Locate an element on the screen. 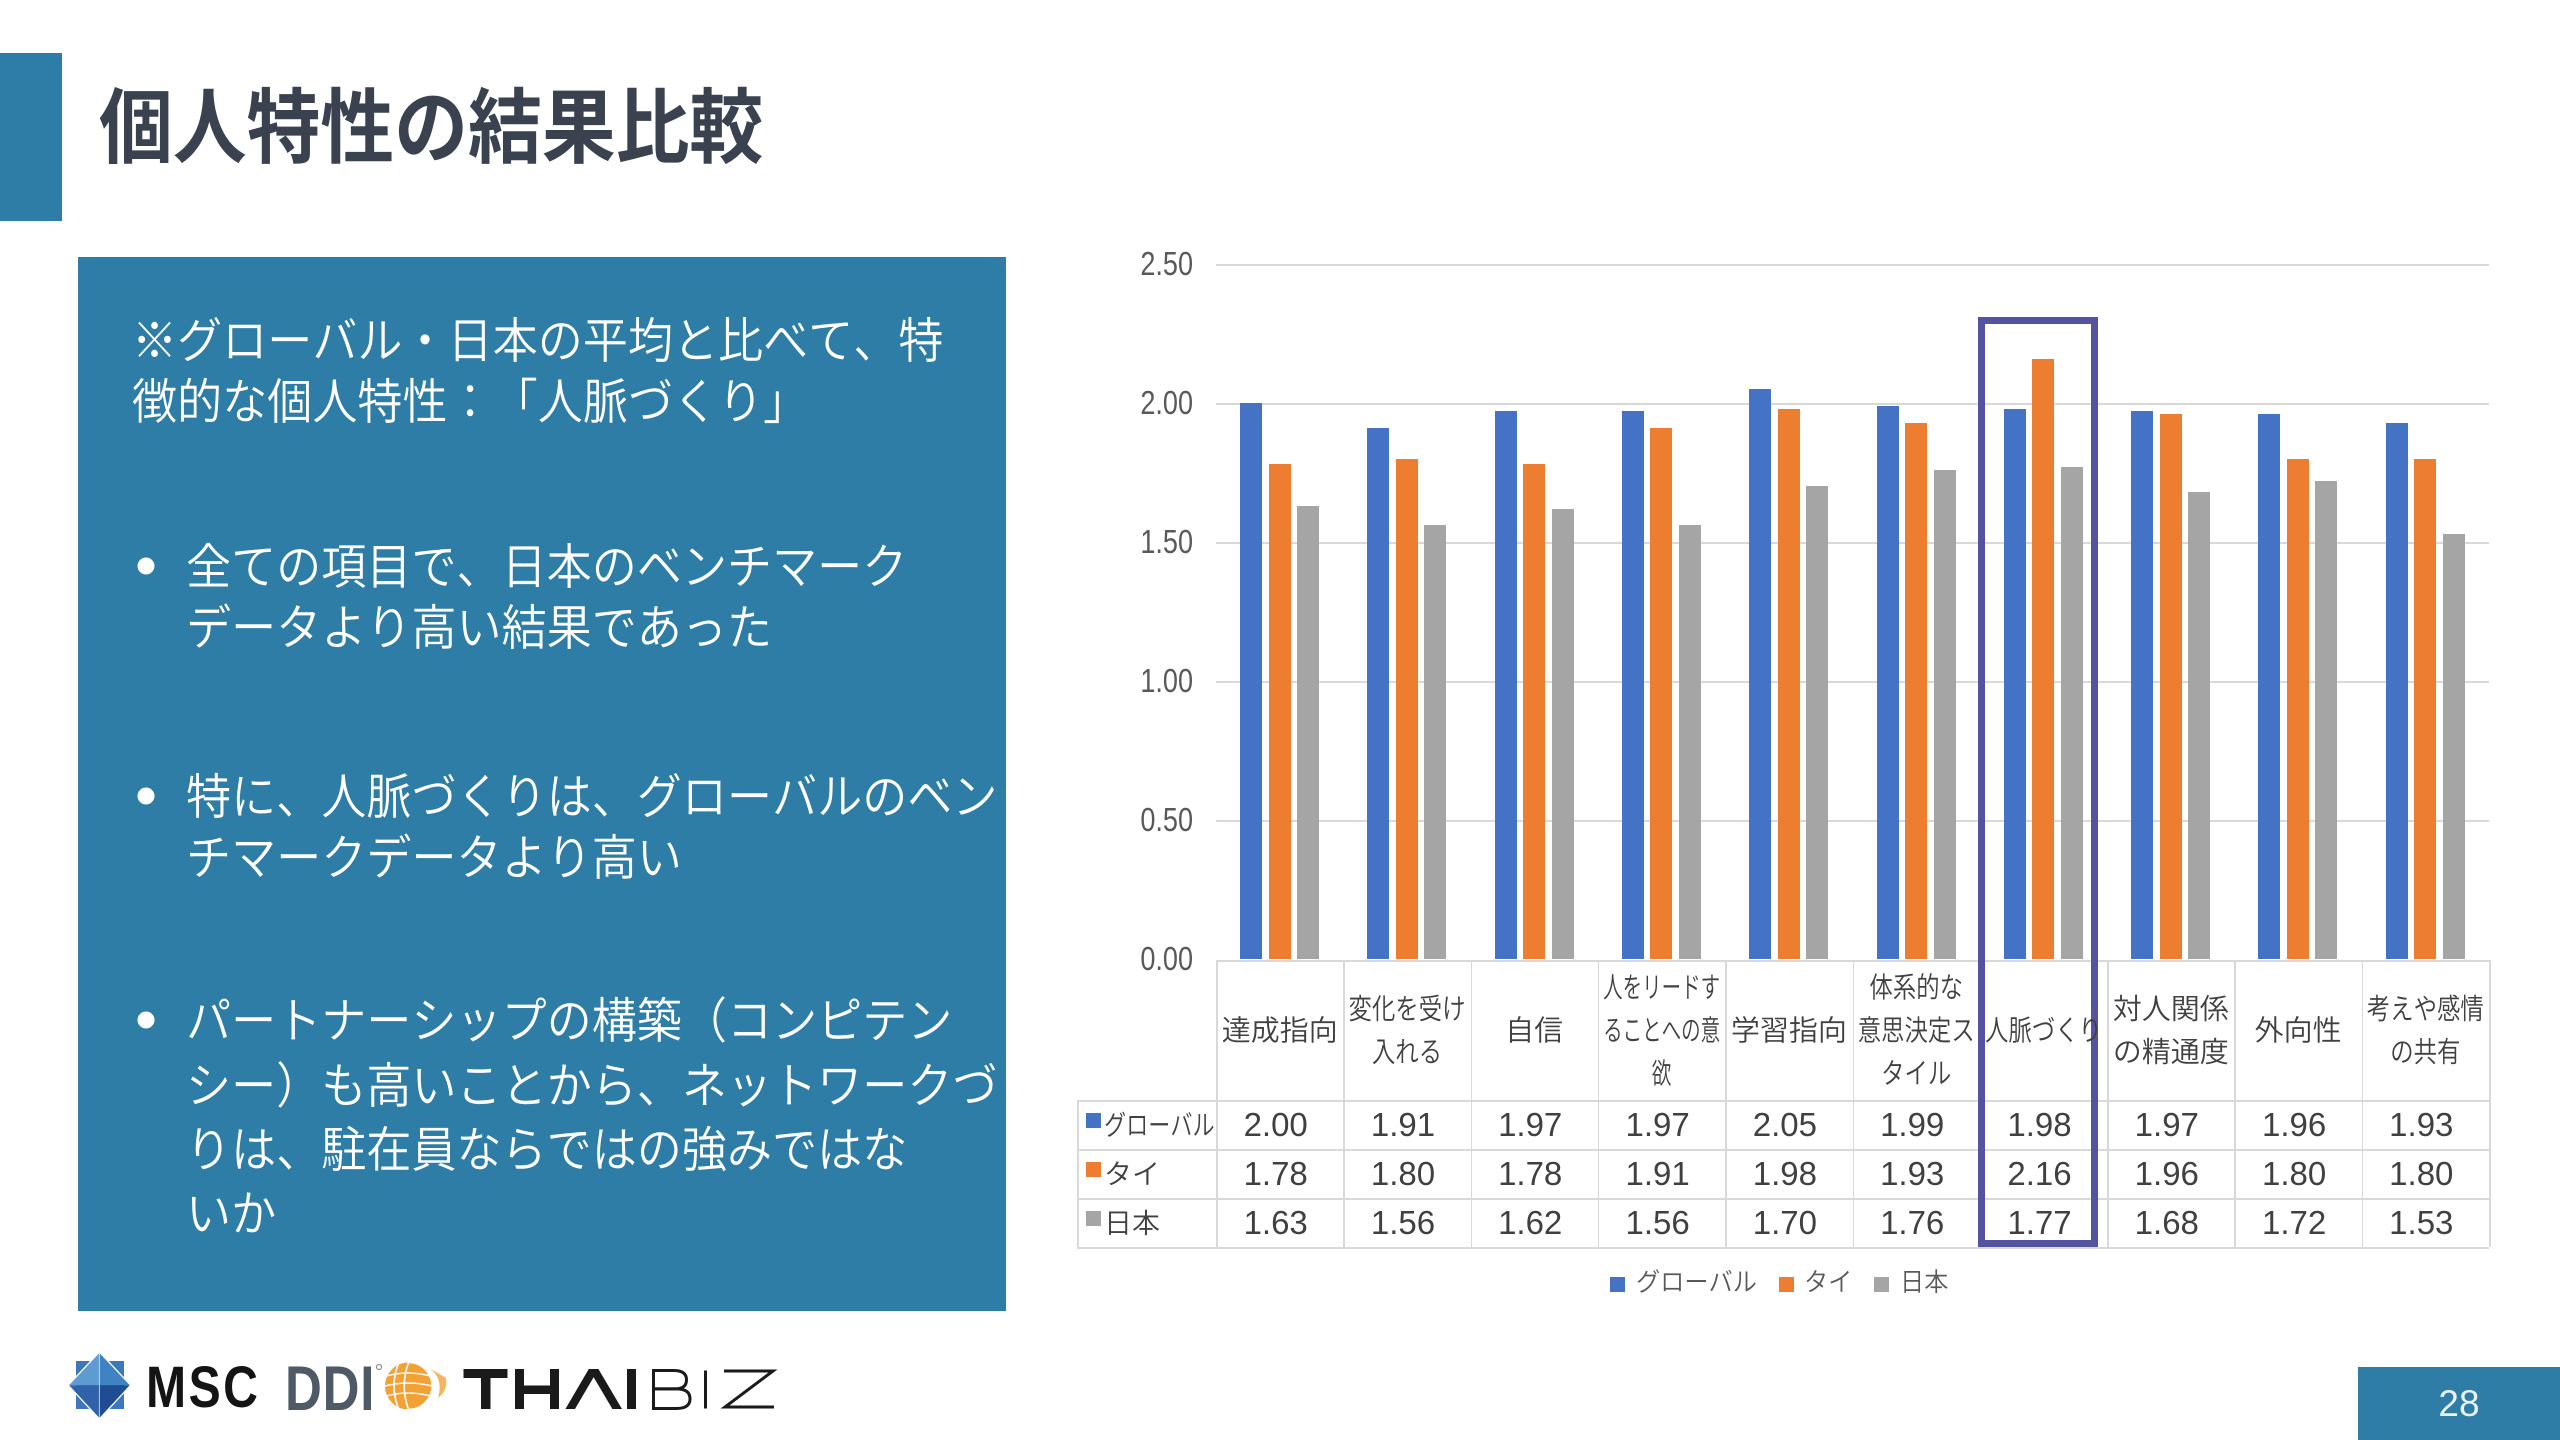  svg-text: DDI is located at coordinates (330, 1389).